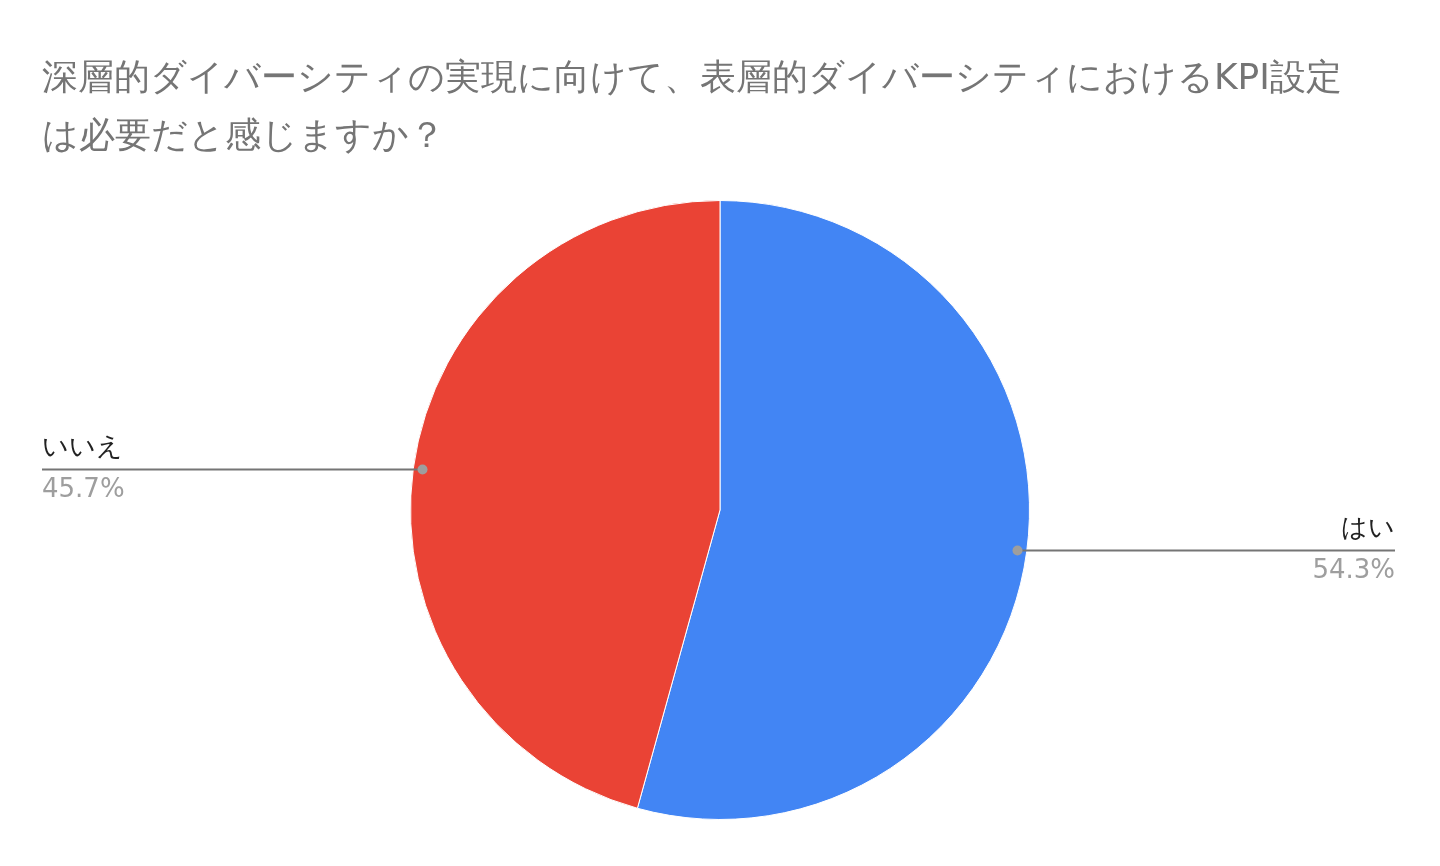 The width and height of the screenshot is (1440, 866). Describe the element at coordinates (82, 446) in the screenshot. I see `slice-label: いいえ` at that location.